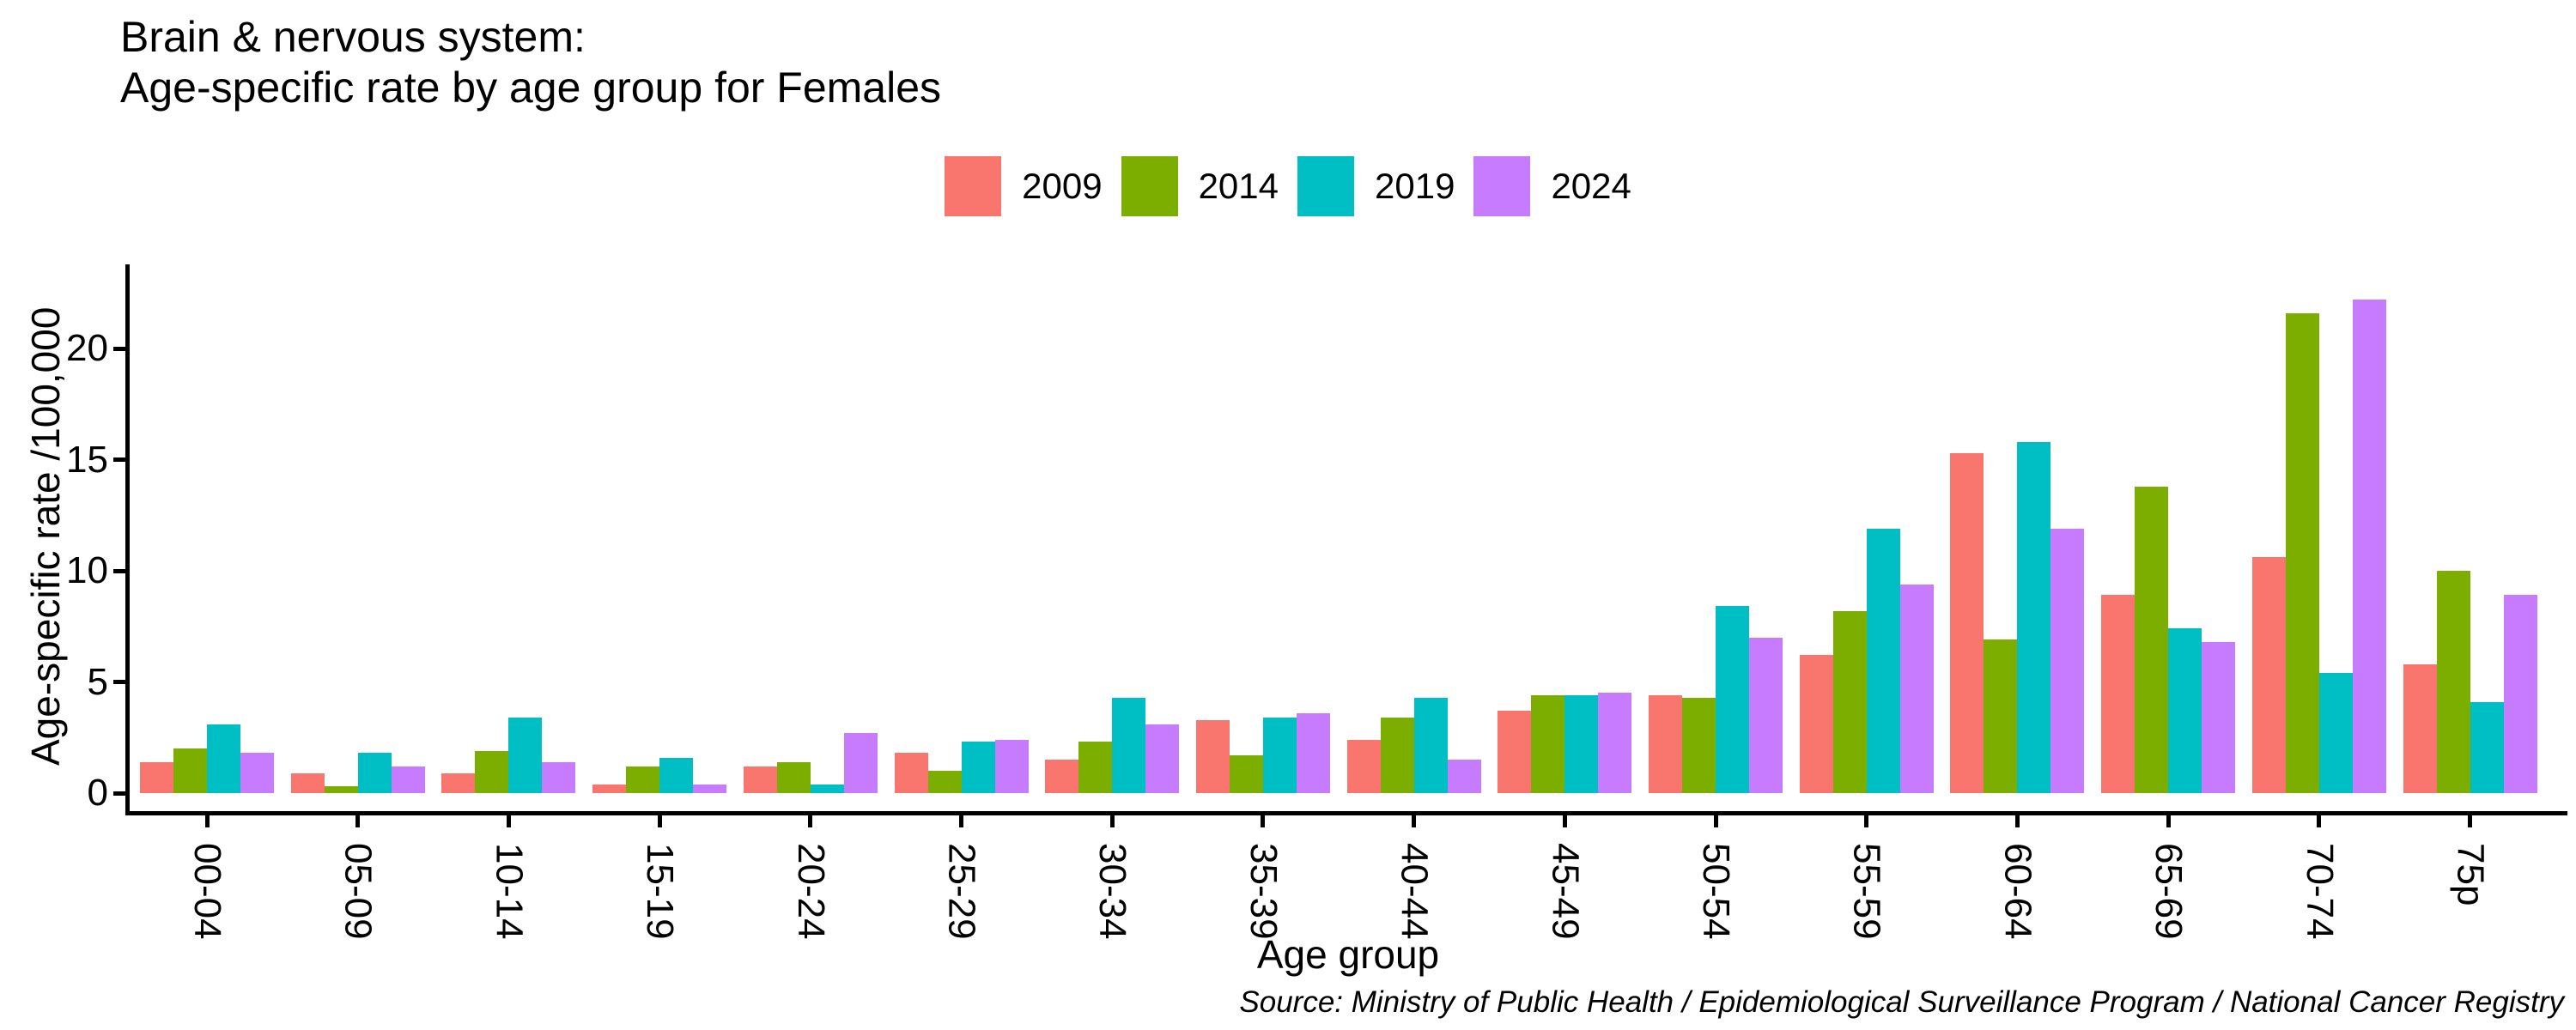 This screenshot has width=2576, height=1030. Describe the element at coordinates (353, 37) in the screenshot. I see `chart-title-line1: Brain & nervous system:` at that location.